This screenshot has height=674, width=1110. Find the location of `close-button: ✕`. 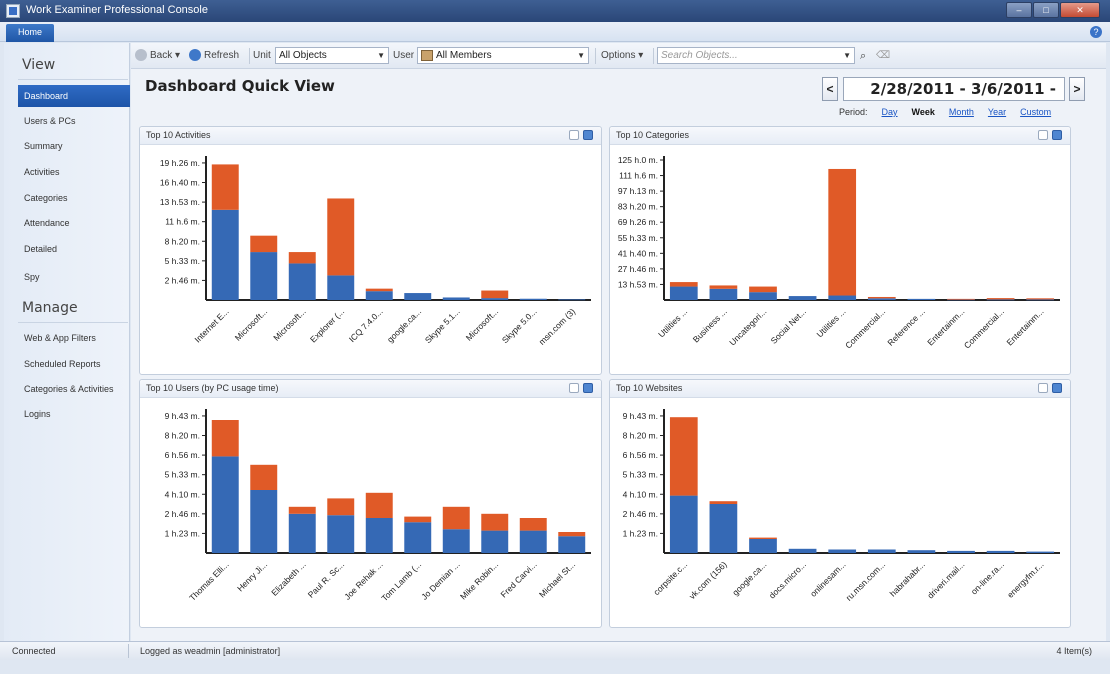

close-button: ✕ is located at coordinates (1080, 10).